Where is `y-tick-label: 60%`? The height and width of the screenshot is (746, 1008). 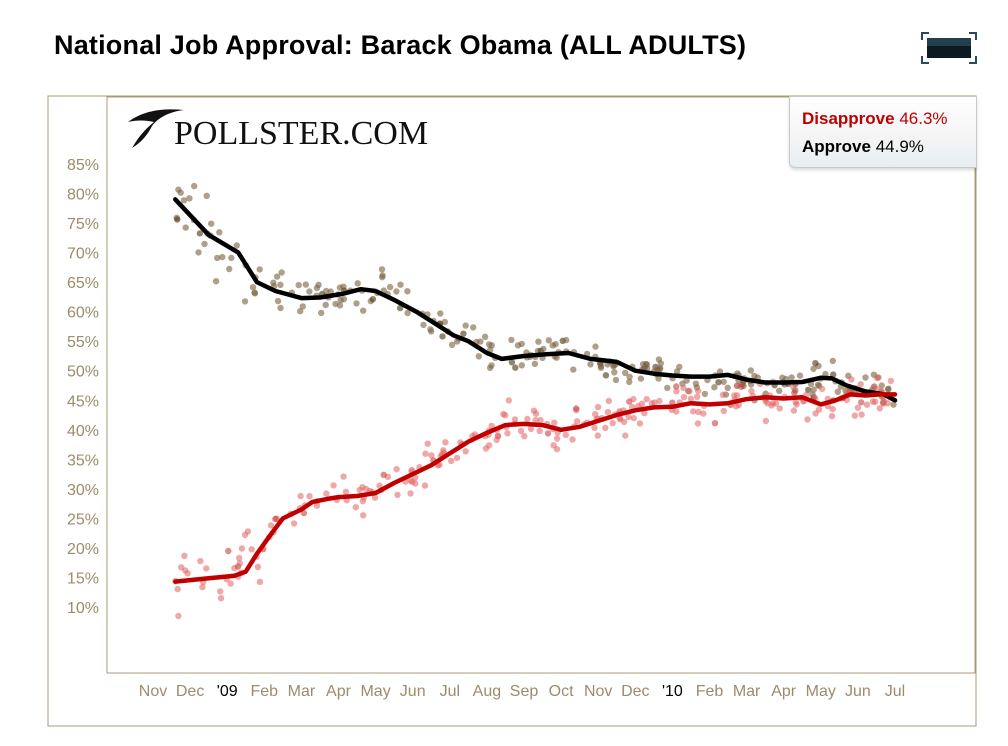 y-tick-label: 60% is located at coordinates (83, 313).